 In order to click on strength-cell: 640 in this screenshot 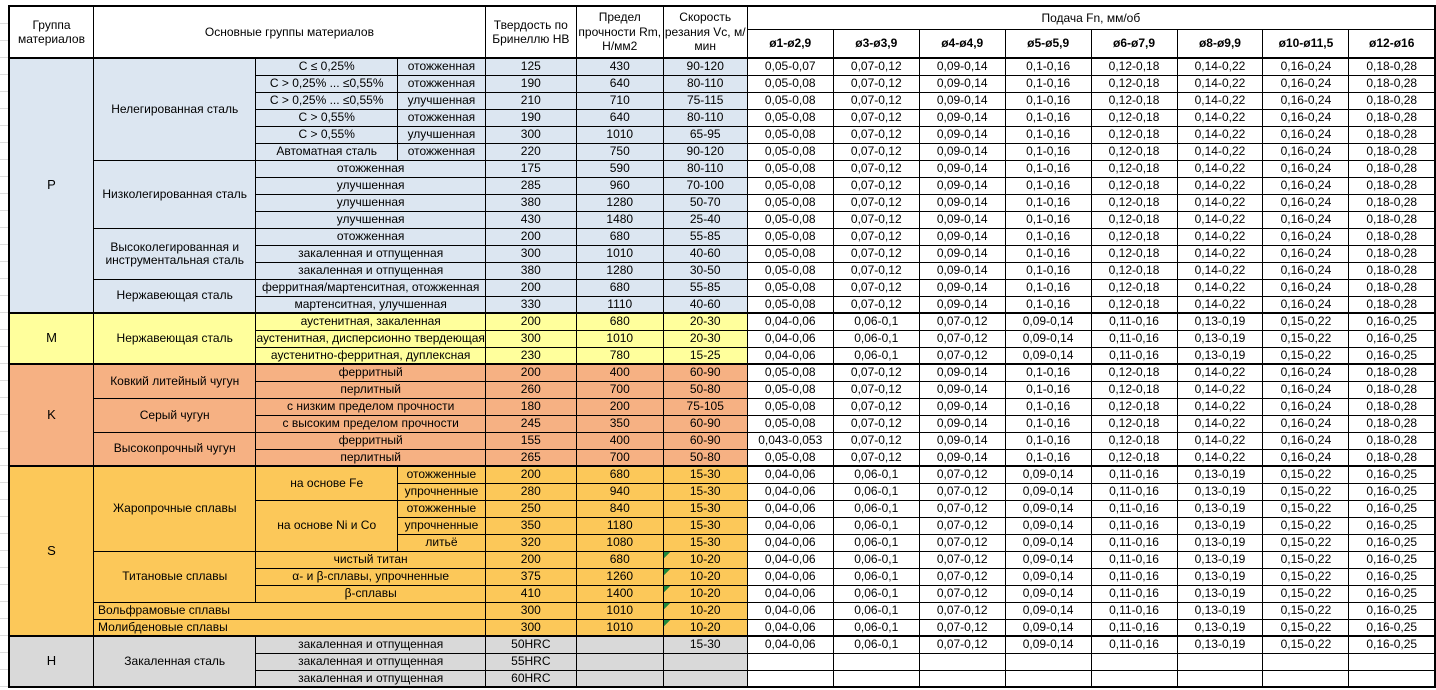, I will do `click(619, 83)`.